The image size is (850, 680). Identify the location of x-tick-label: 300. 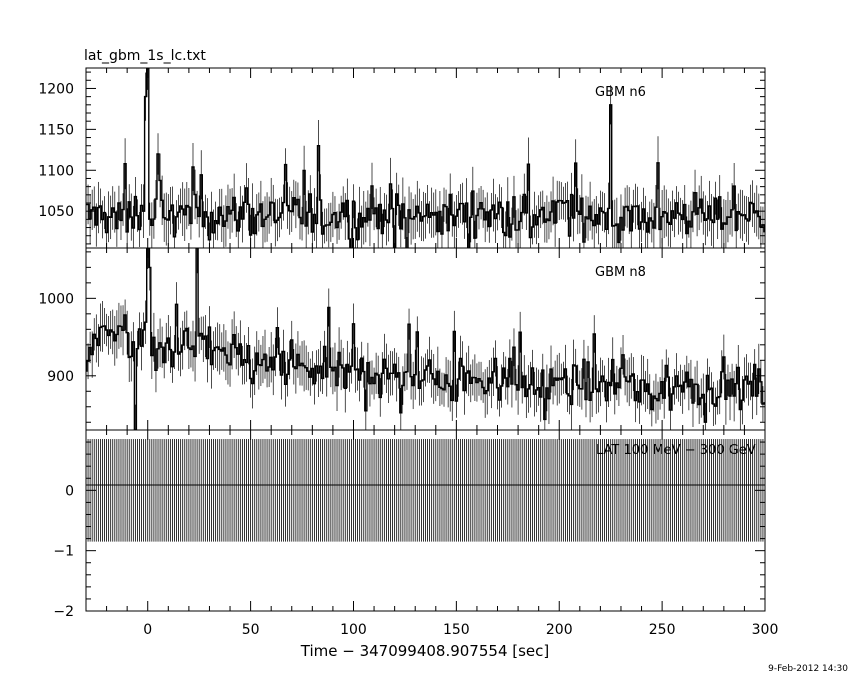
(765, 630).